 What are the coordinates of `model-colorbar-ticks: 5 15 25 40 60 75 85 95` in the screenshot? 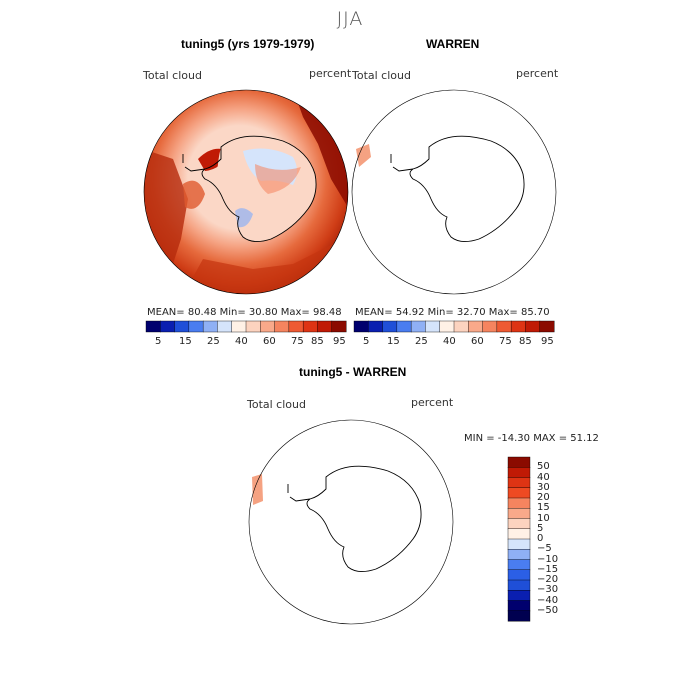 It's located at (246, 342).